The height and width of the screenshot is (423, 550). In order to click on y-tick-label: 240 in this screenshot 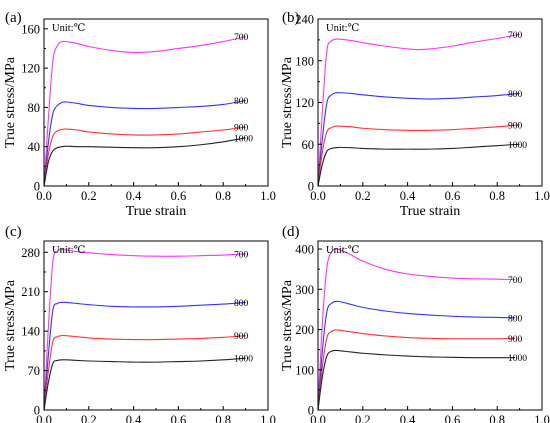, I will do `click(304, 20)`.